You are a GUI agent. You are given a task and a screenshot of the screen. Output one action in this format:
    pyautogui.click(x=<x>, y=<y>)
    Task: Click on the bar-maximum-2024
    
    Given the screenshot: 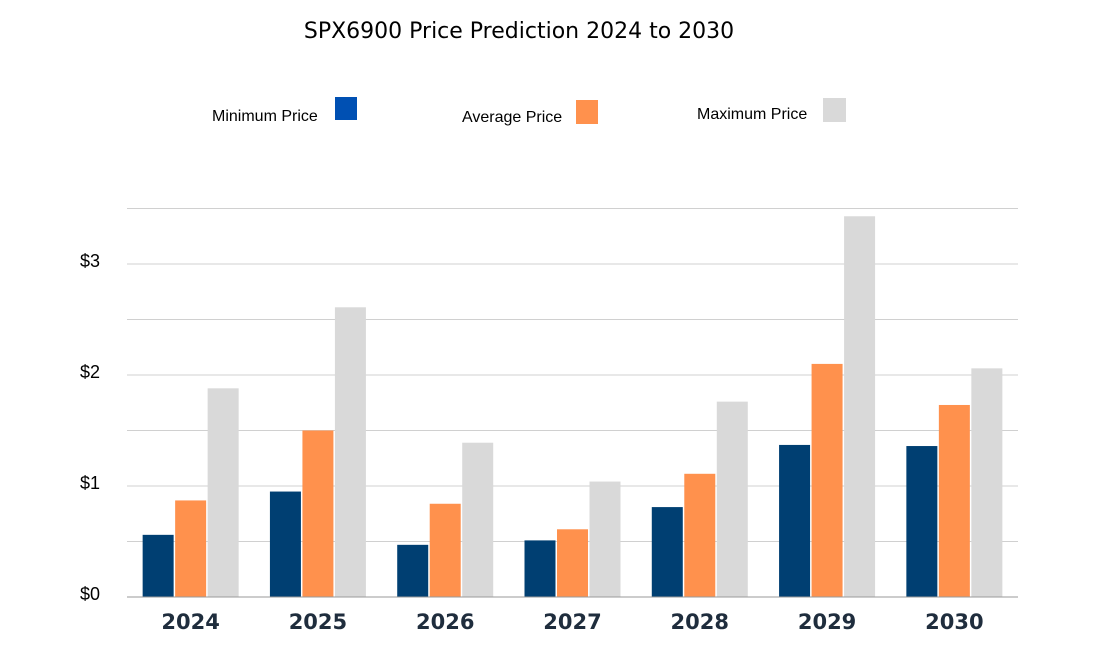 What is the action you would take?
    pyautogui.click(x=223, y=492)
    